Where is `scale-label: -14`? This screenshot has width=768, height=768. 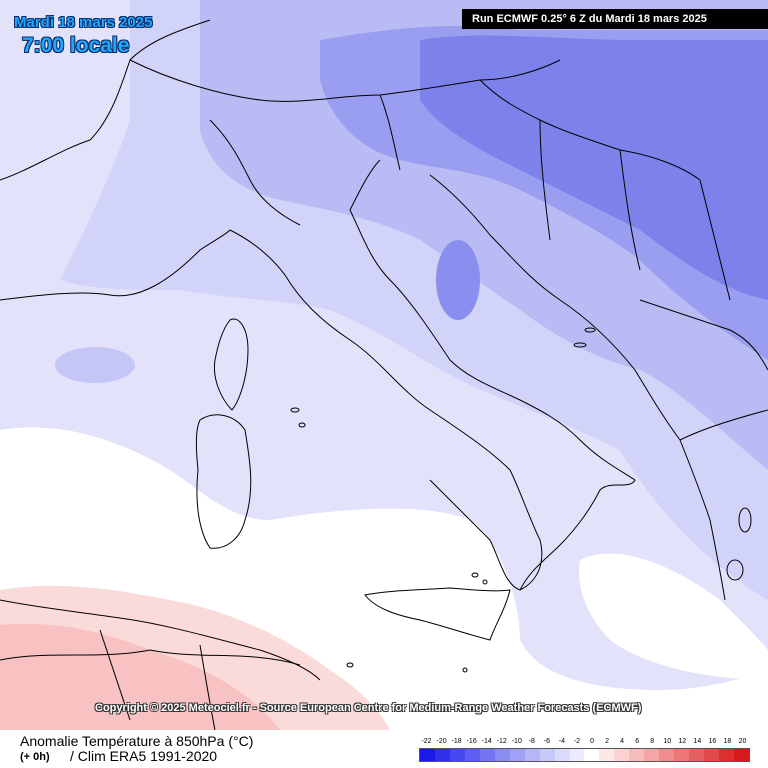
scale-label: -14 is located at coordinates (486, 741).